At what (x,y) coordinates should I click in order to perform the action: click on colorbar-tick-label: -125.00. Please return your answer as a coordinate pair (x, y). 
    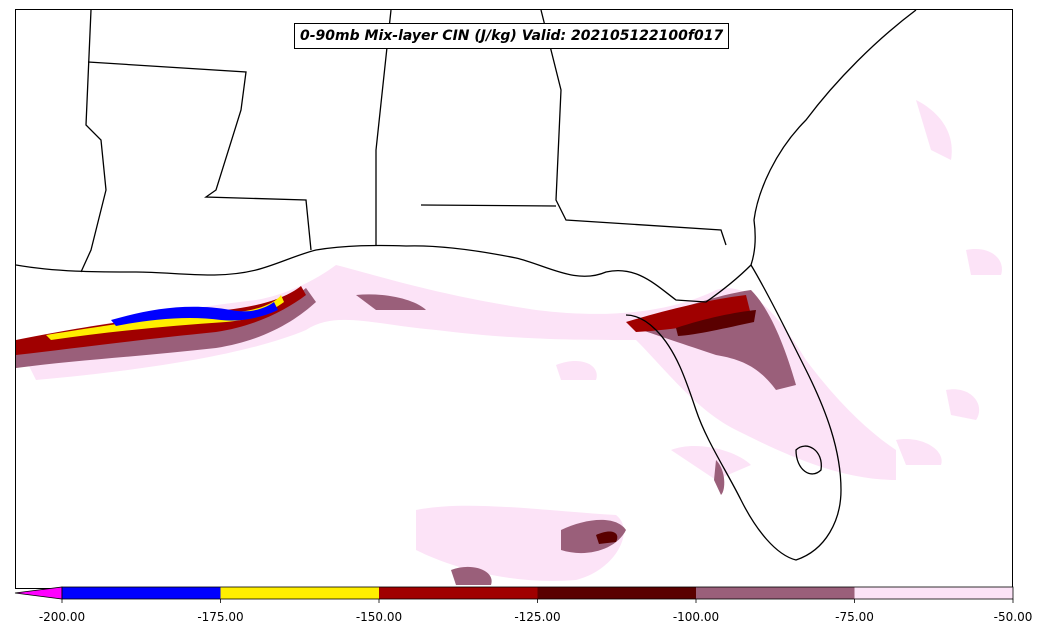
    Looking at the image, I should click on (537, 617).